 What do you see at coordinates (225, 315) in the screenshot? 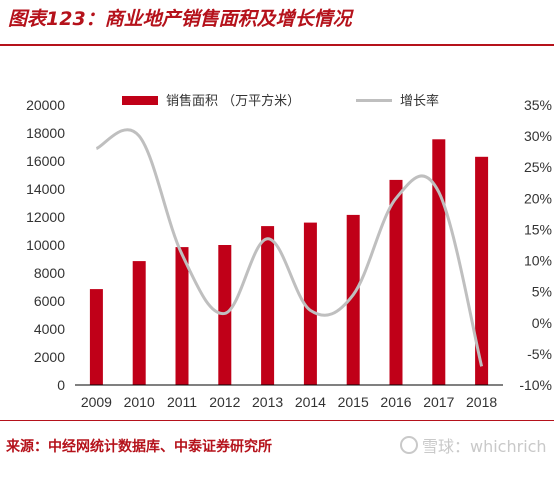
I see `bar-2012` at bounding box center [225, 315].